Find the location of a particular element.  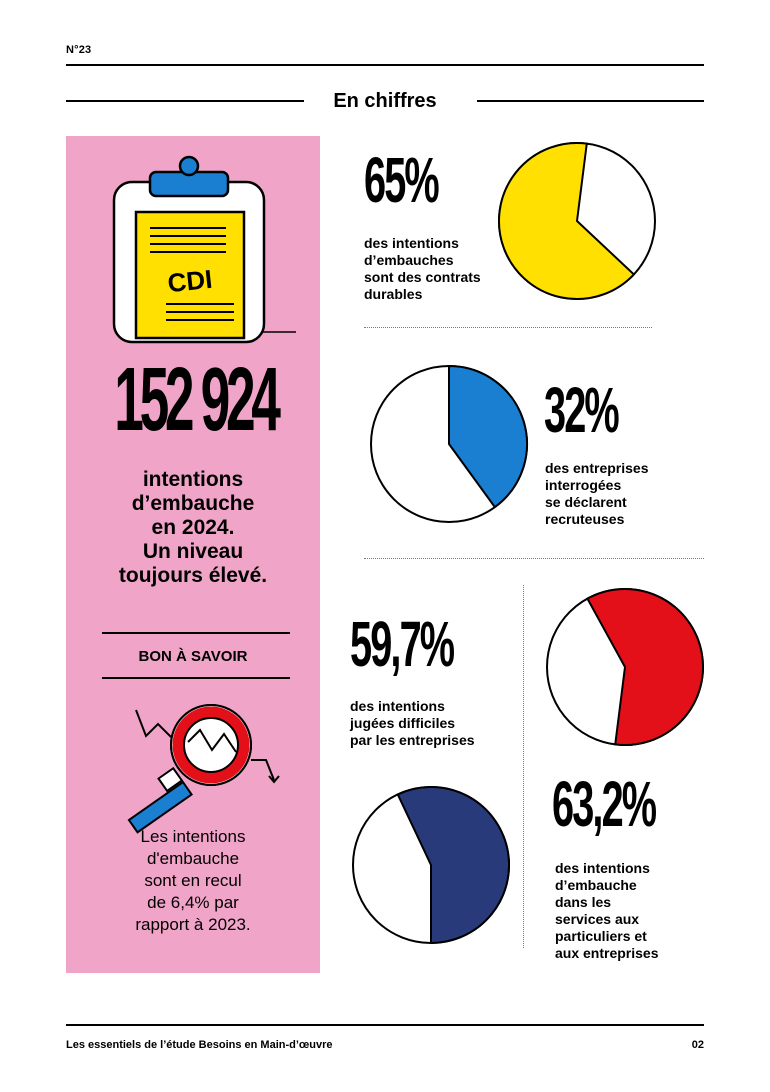

issue-number: N°23 is located at coordinates (79, 50).